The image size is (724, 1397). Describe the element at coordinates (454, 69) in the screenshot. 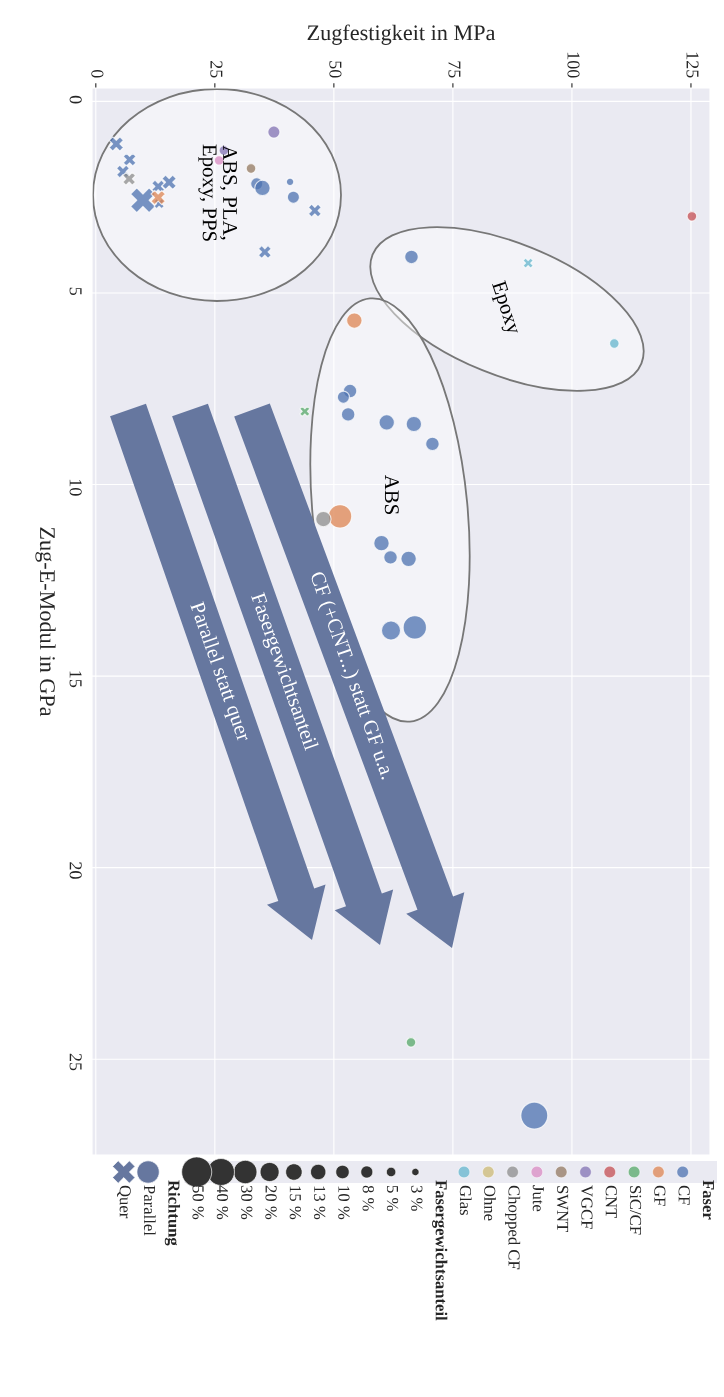

I see `x-tick-label: 75` at that location.